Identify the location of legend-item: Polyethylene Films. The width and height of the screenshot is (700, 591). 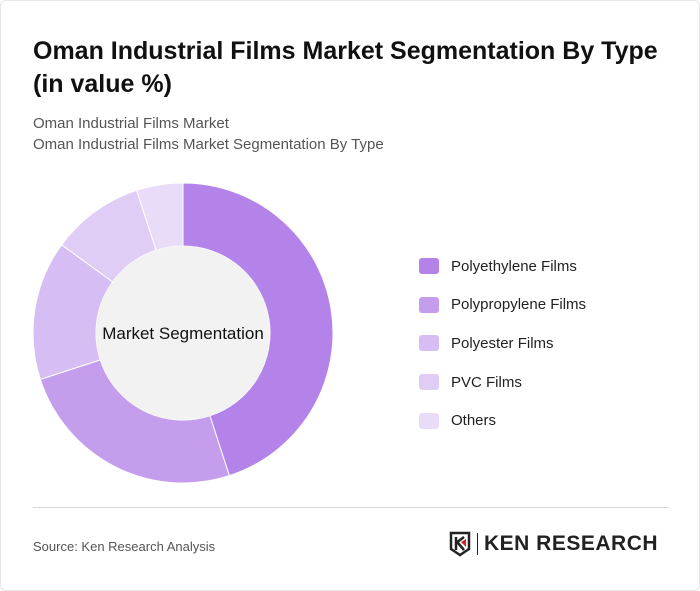
(502, 266).